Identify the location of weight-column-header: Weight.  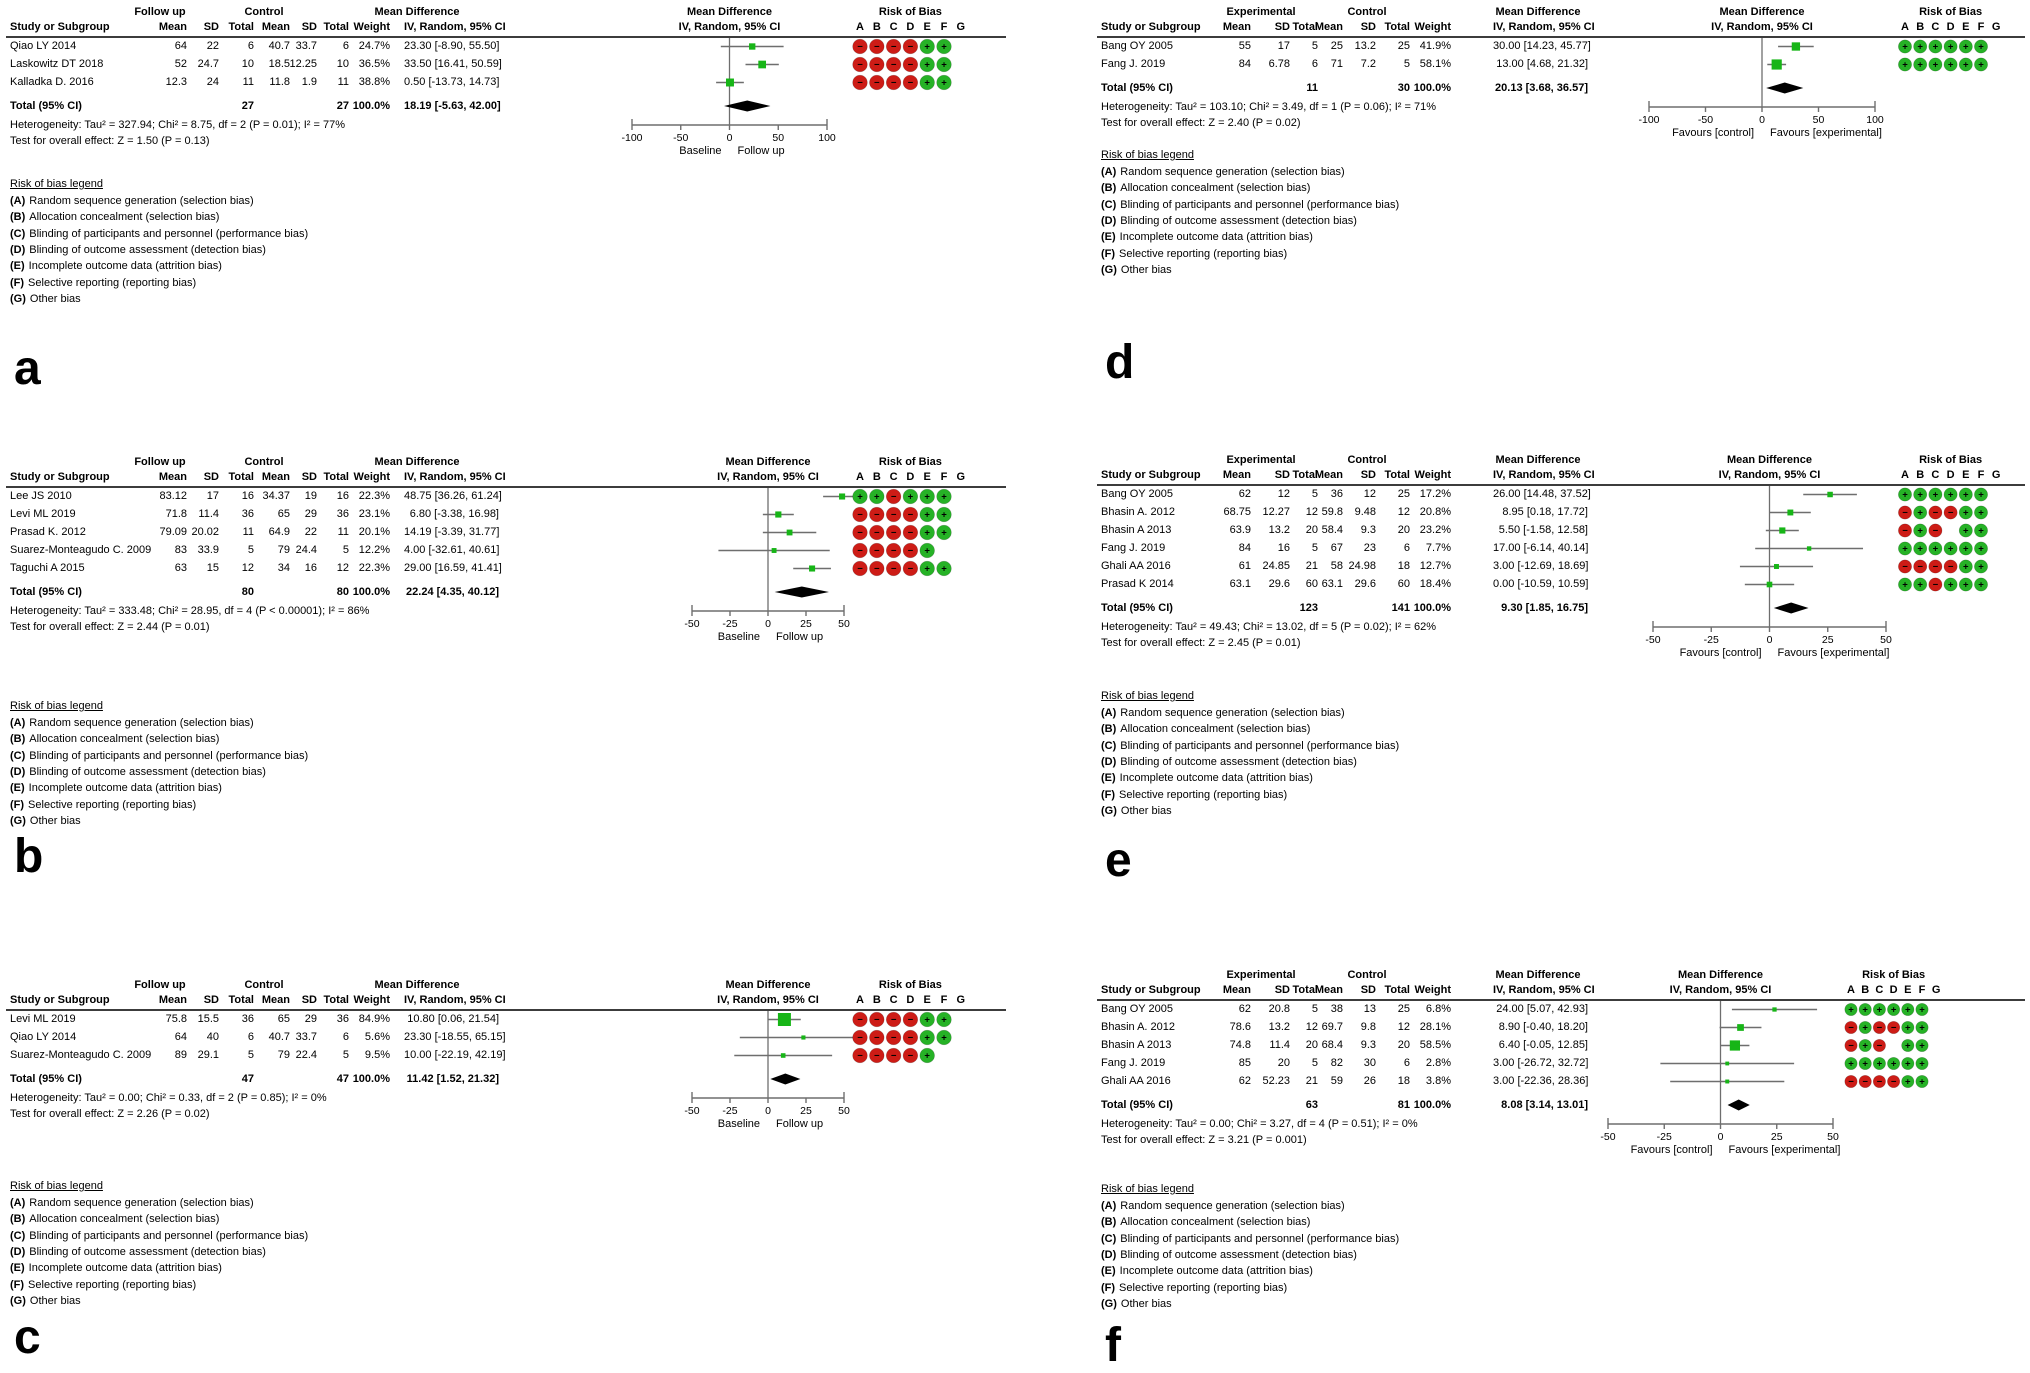
(1432, 475).